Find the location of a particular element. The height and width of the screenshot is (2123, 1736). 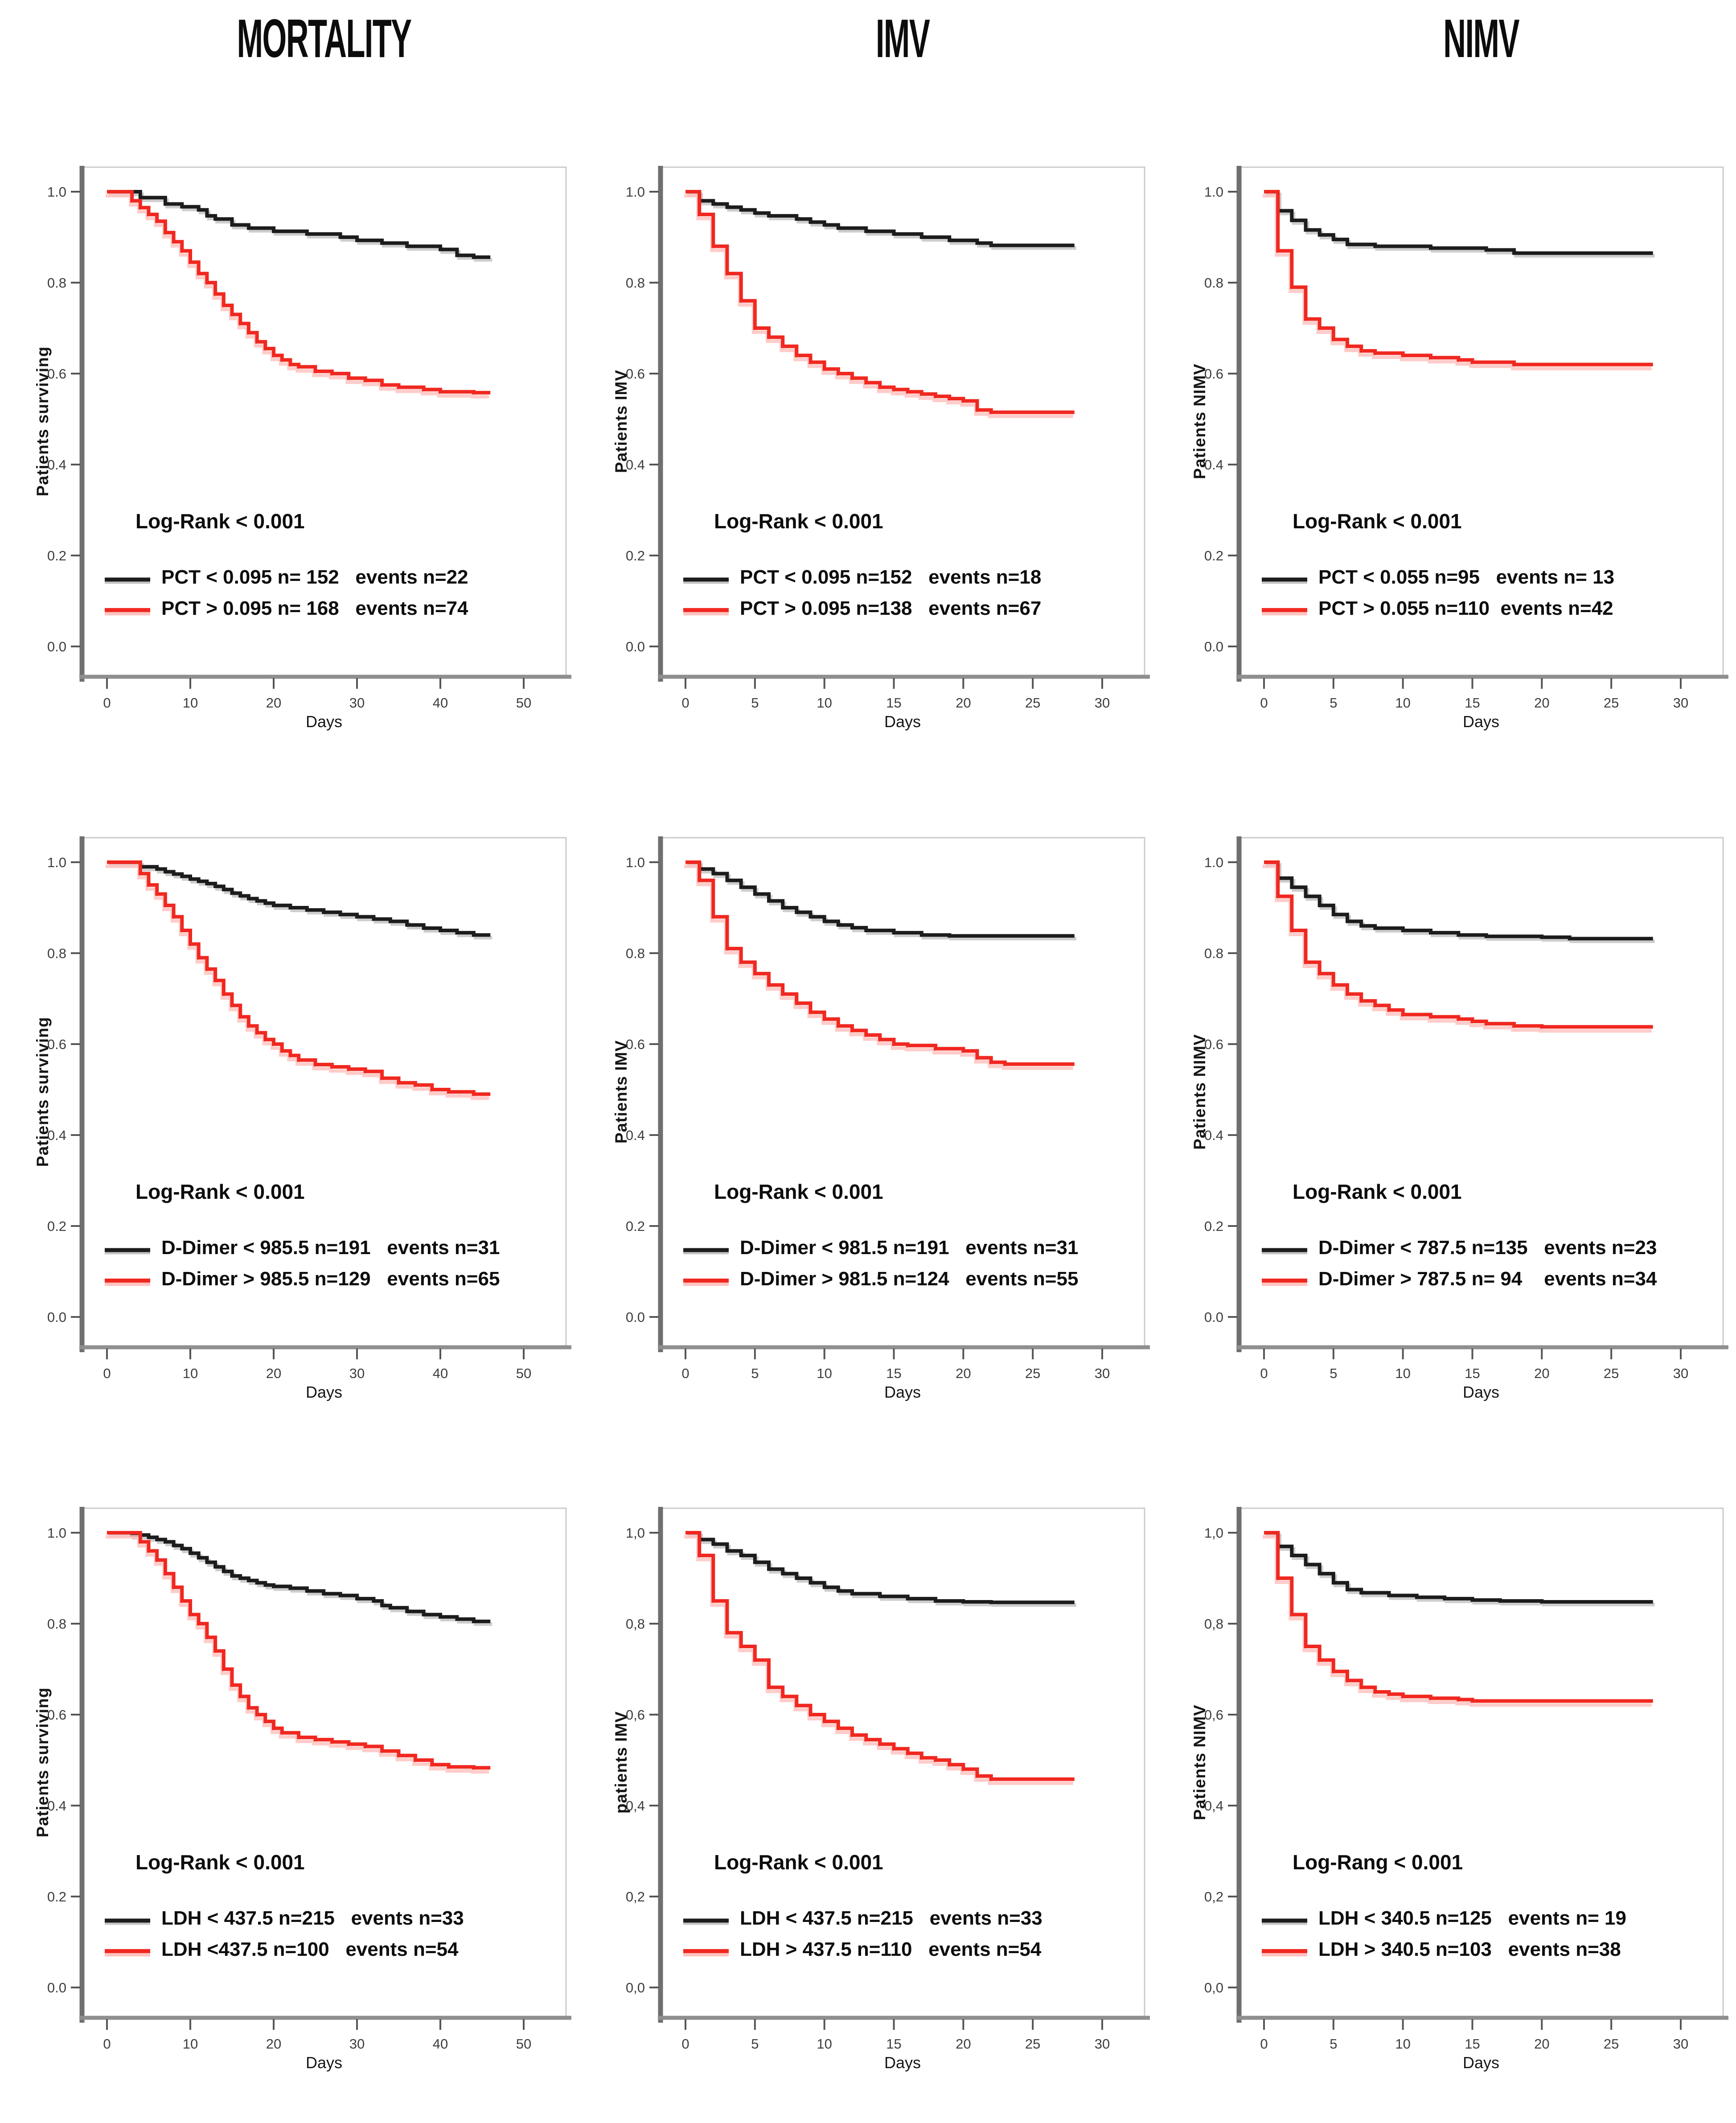

svg-text: 50 is located at coordinates (524, 2044).